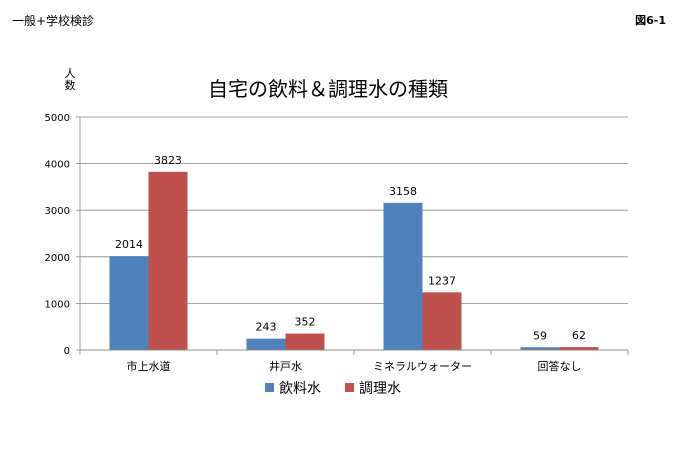 This screenshot has width=680, height=474. Describe the element at coordinates (266, 327) in the screenshot. I see `data-label: 243` at that location.